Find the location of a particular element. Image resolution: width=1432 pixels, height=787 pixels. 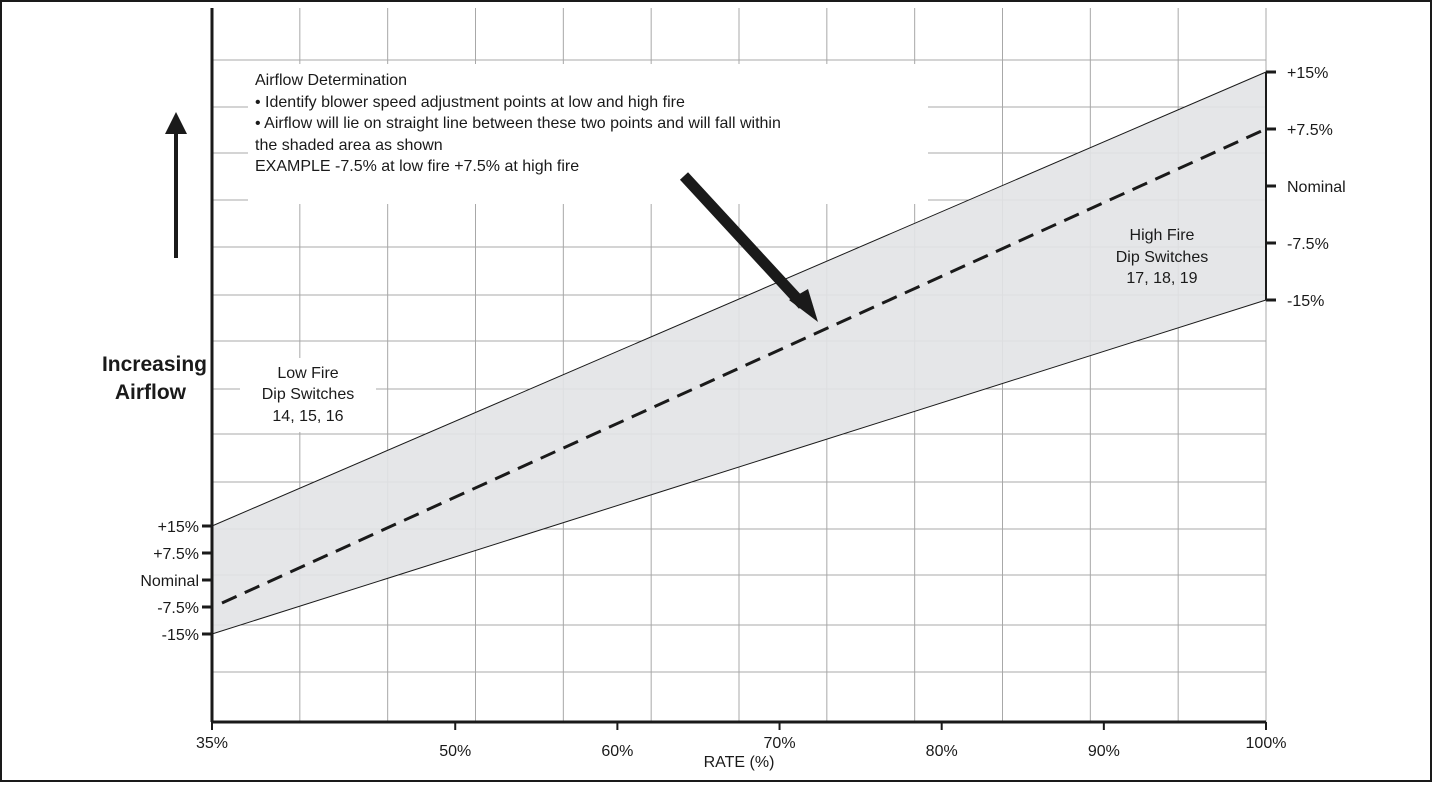

low-fire-tick-label: +15% is located at coordinates (178, 527).